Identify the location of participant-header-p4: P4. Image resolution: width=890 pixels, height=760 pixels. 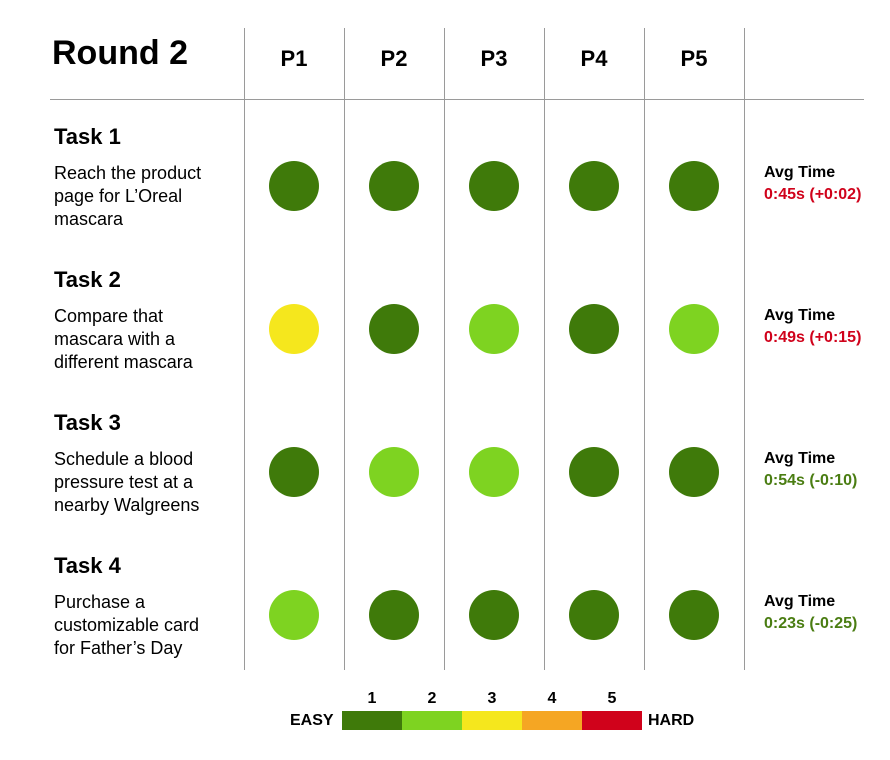
(594, 58).